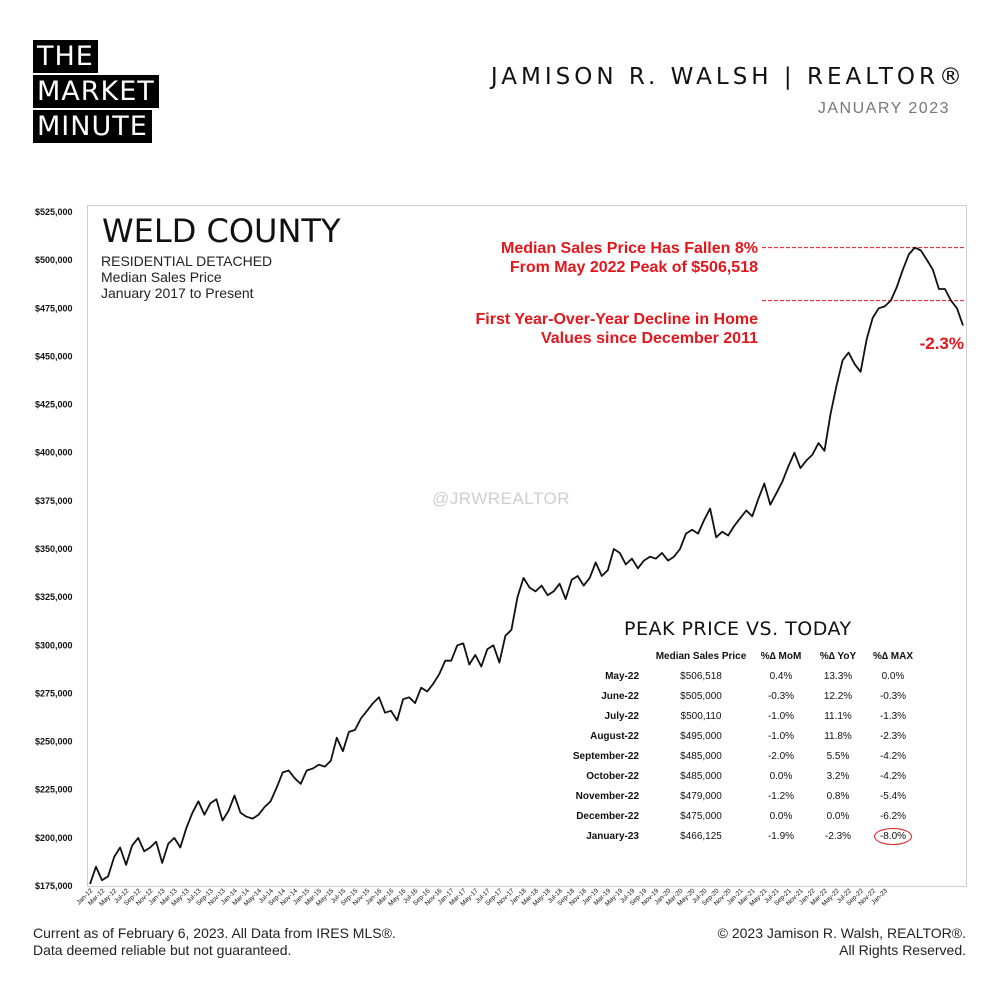 This screenshot has width=1000, height=1000. What do you see at coordinates (701, 836) in the screenshot?
I see `table-cell: $466,125` at bounding box center [701, 836].